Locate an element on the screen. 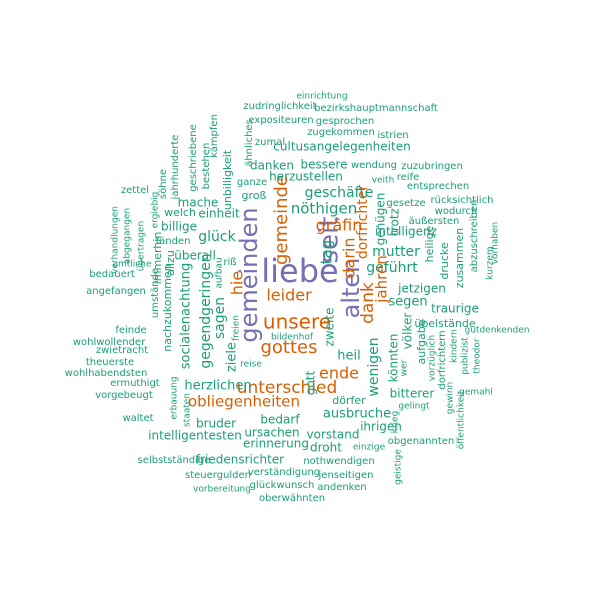 The width and height of the screenshot is (600, 600). cloud-word-darin: darin is located at coordinates (349, 257).